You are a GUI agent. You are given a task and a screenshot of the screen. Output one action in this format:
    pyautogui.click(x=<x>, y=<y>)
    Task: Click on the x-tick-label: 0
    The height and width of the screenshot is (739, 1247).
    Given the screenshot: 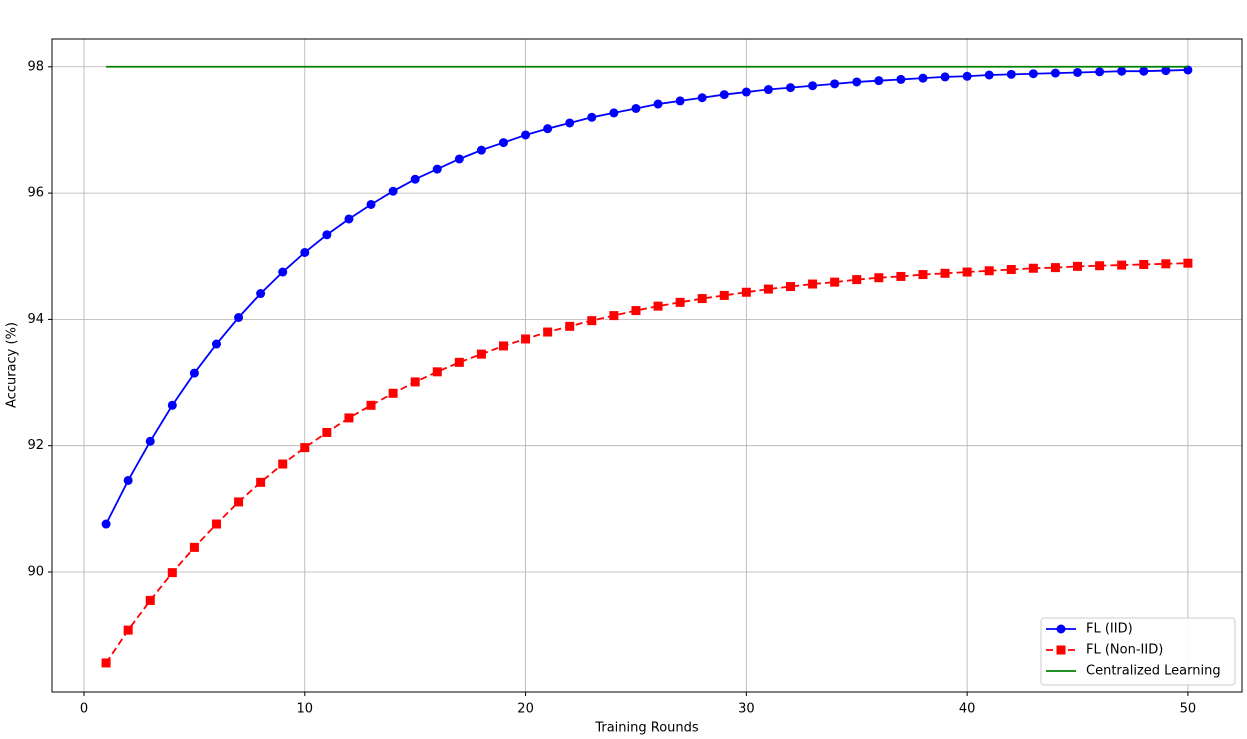 What is the action you would take?
    pyautogui.click(x=84, y=709)
    